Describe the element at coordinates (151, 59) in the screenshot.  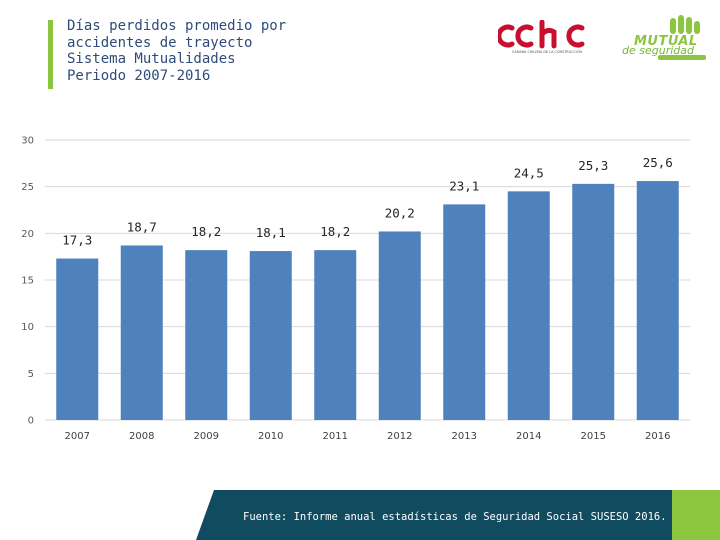
I see `title-line-3: Sistema Mutualidades` at that location.